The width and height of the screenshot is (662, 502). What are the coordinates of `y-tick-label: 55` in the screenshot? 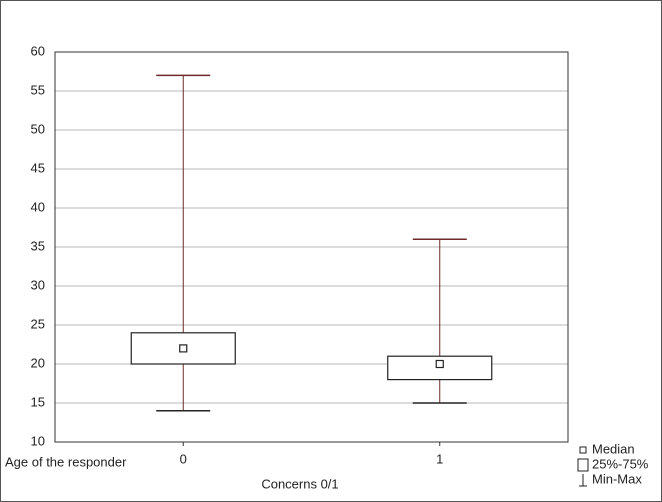 It's located at (38, 89).